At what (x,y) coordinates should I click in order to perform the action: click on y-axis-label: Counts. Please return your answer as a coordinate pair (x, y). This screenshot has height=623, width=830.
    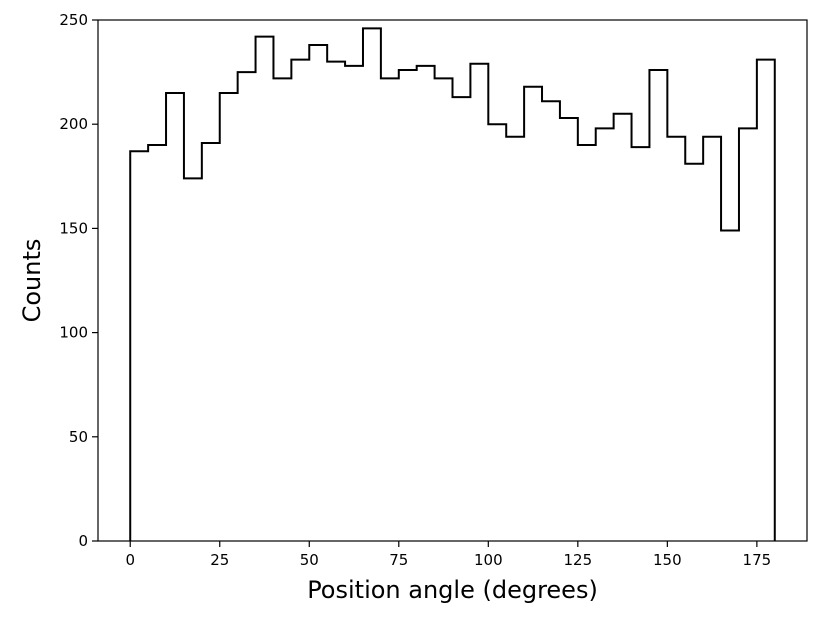
    Looking at the image, I should click on (32, 281).